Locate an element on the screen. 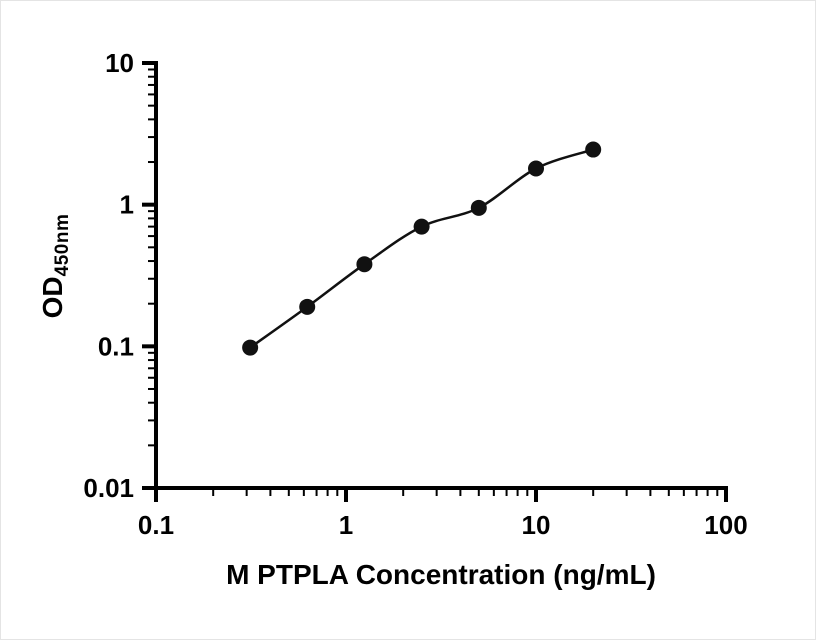  y-axis-title-subscript: 450nm is located at coordinates (62, 245).